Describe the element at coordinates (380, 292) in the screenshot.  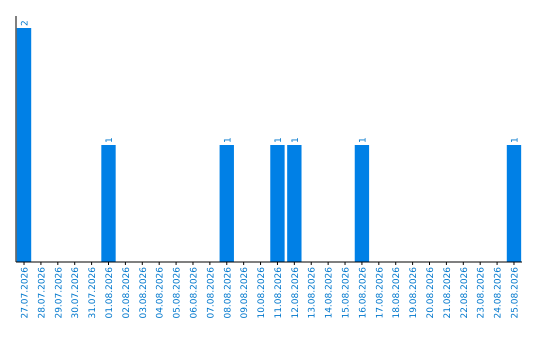
I see `x-tick-label: 17.08.2026` at that location.